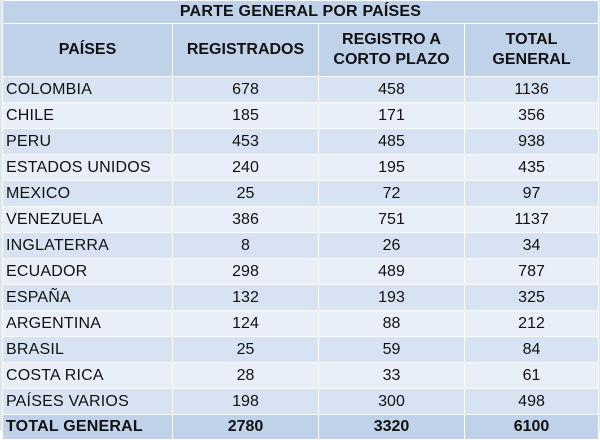 This screenshot has width=600, height=440. What do you see at coordinates (531, 349) in the screenshot?
I see `total-general-cell: 84` at bounding box center [531, 349].